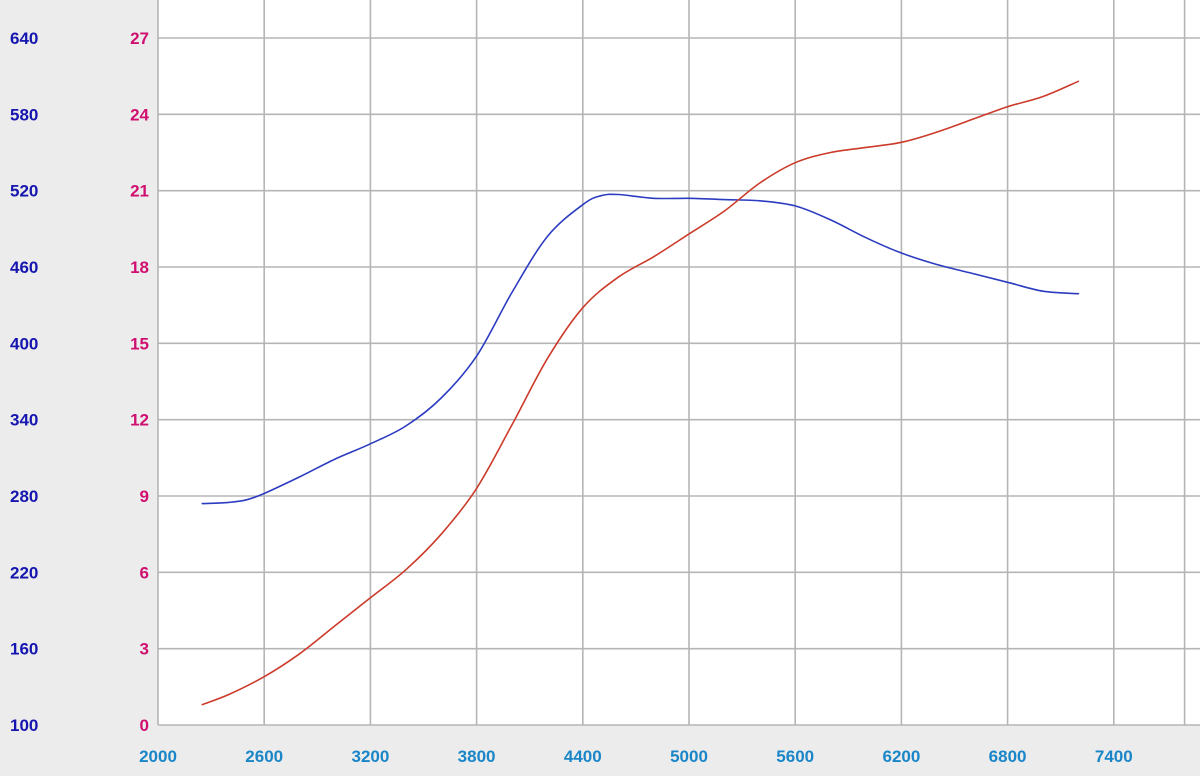 The height and width of the screenshot is (776, 1200). What do you see at coordinates (24, 267) in the screenshot?
I see `left-axis-tick-label: 460` at bounding box center [24, 267].